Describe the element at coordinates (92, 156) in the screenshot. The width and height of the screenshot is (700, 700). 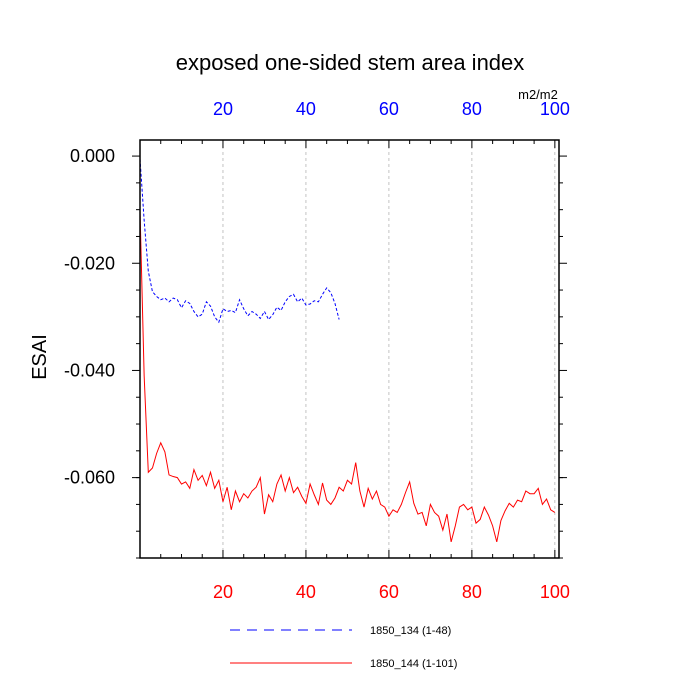
I see `y-tick-label: 0.000` at that location.